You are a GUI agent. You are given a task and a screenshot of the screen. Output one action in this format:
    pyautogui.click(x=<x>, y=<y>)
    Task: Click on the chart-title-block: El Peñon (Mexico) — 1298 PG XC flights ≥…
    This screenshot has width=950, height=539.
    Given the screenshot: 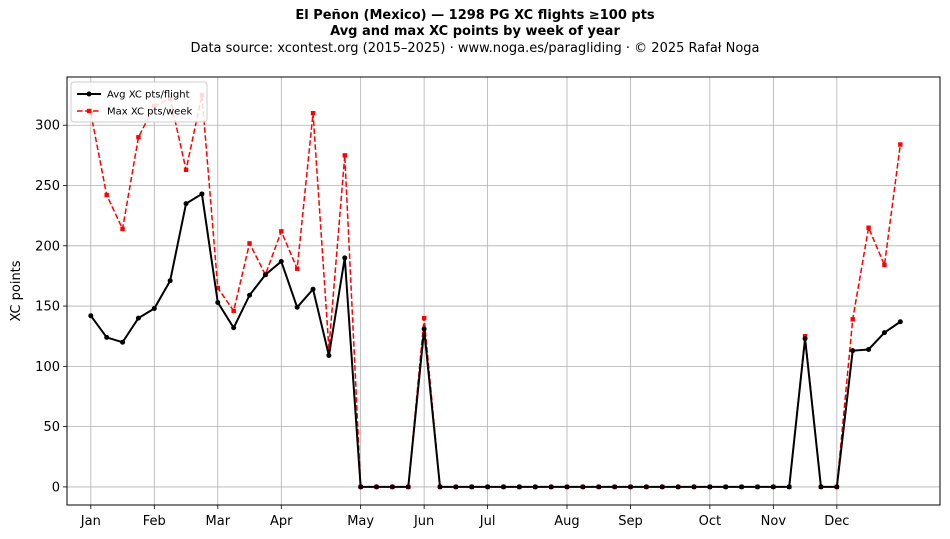 What is the action you would take?
    pyautogui.click(x=475, y=33)
    